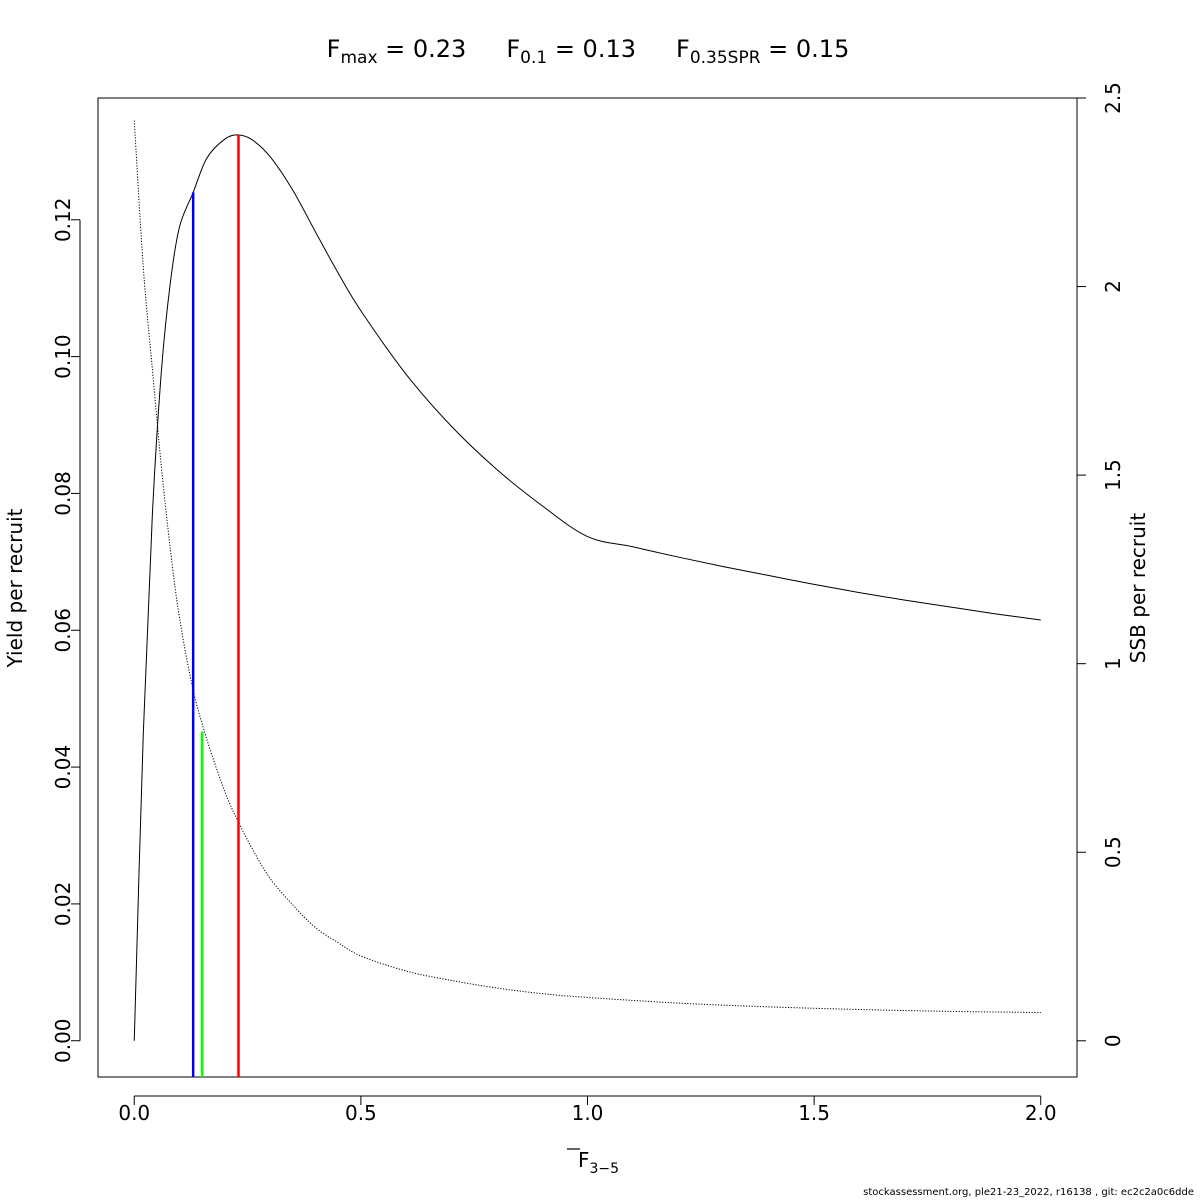  I want to click on y-axis-right: 0 0.5 1 1.5 2 2.5, so click(1100, 564).